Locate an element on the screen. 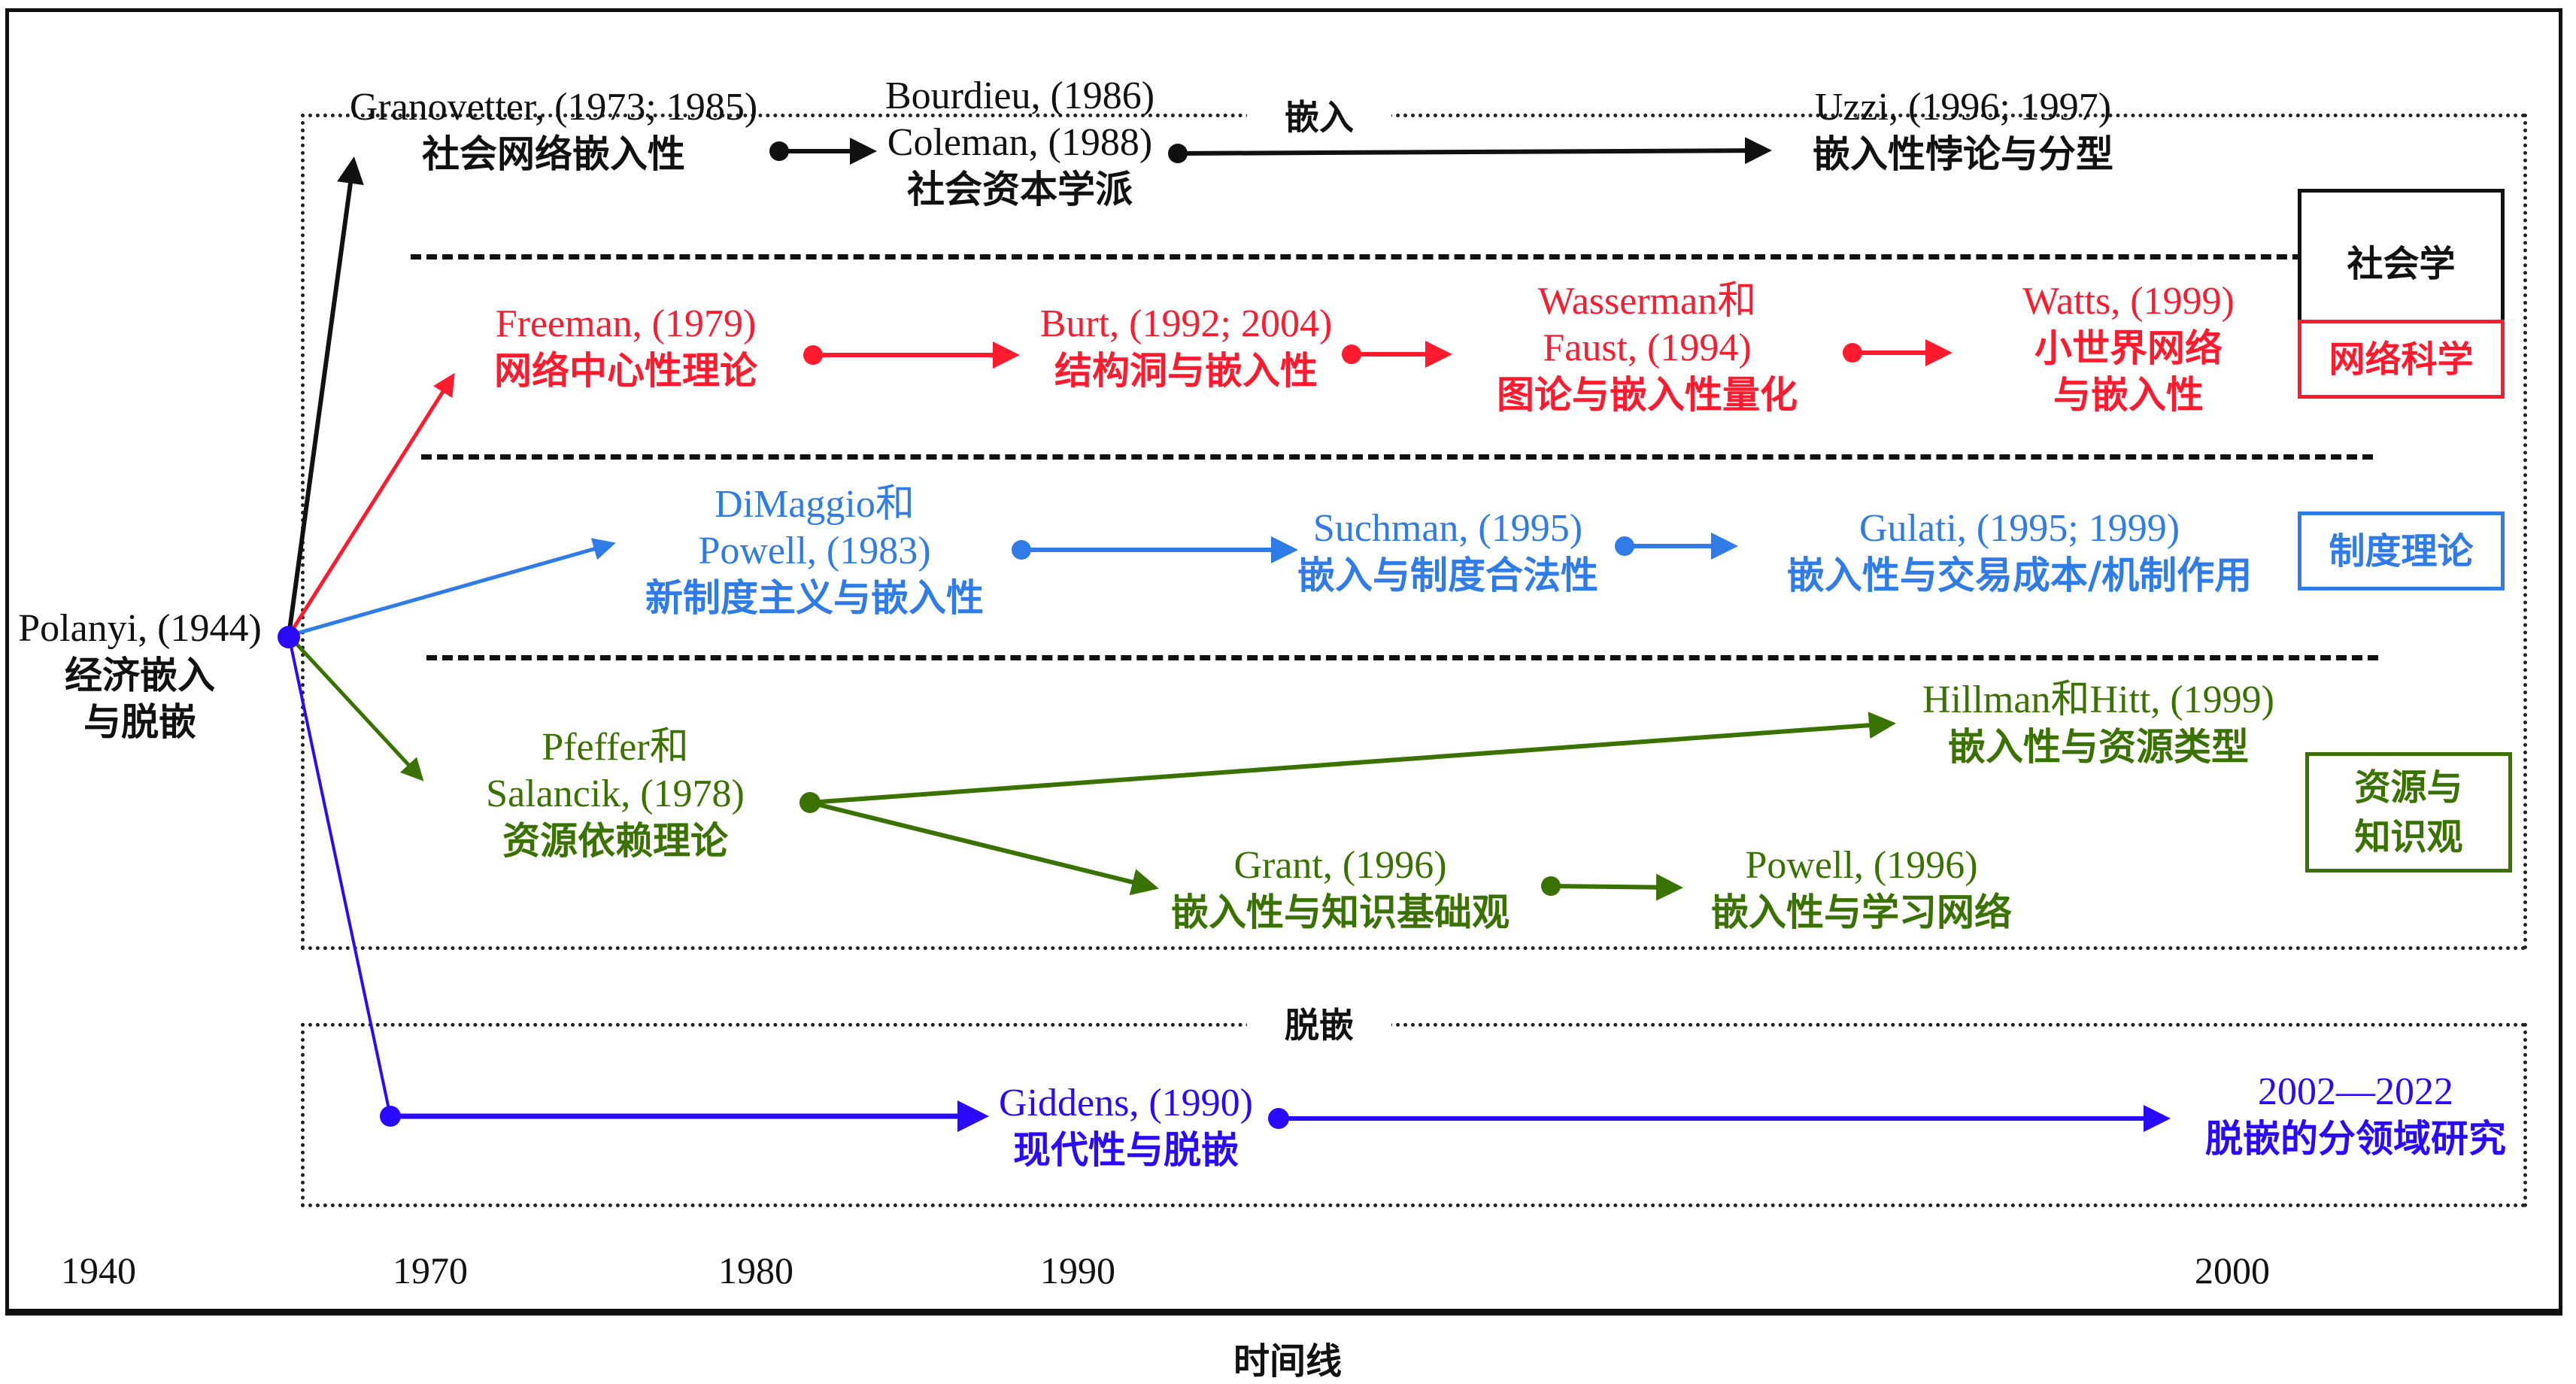 The image size is (2576, 1384). node-recent-research: 2002—2022 脱嵌的分领域研究 is located at coordinates (2355, 1115).